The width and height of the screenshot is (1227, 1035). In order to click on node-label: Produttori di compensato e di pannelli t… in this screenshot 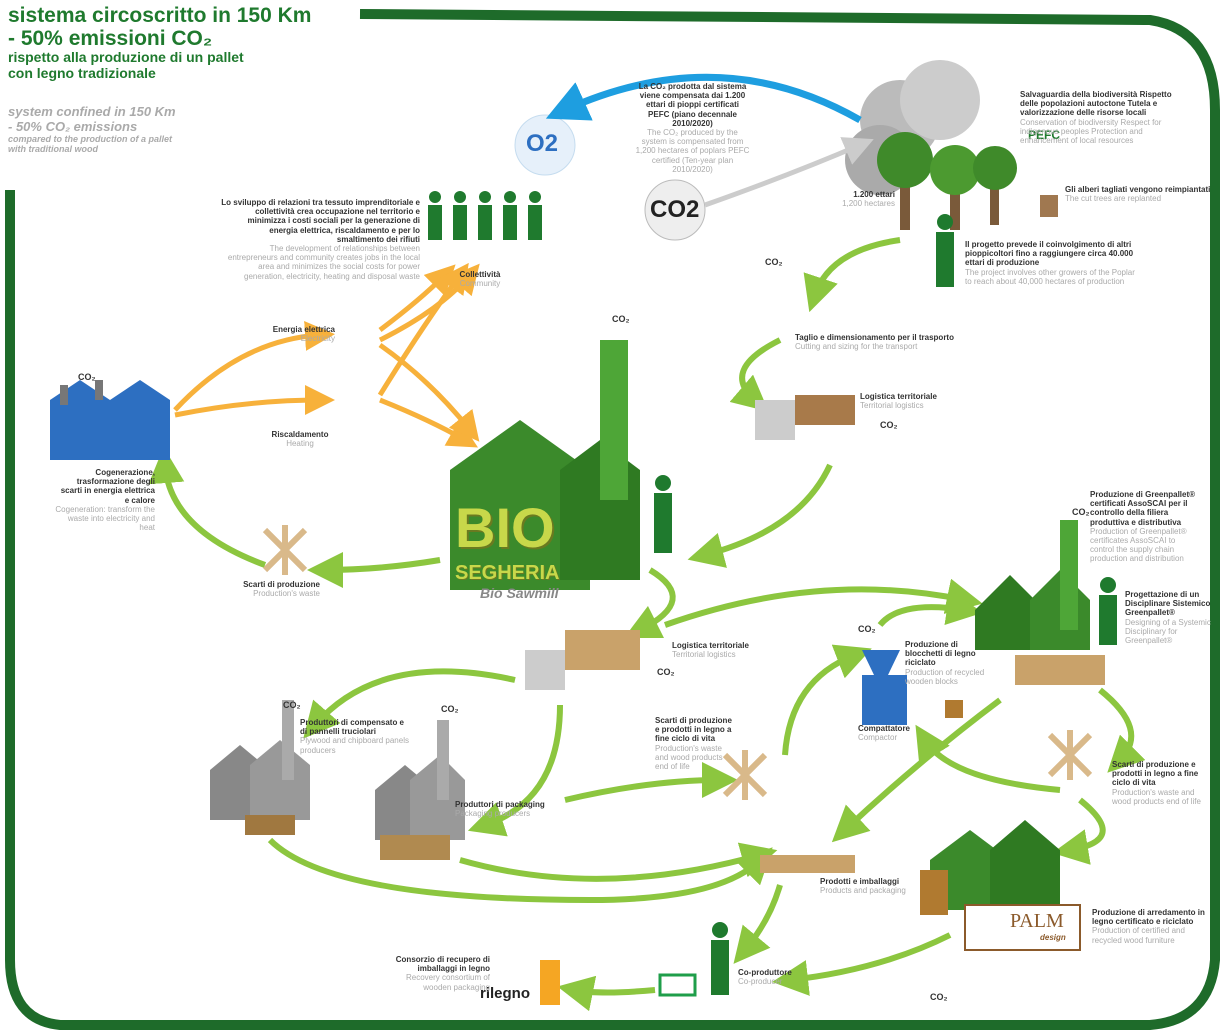, I will do `click(352, 727)`.